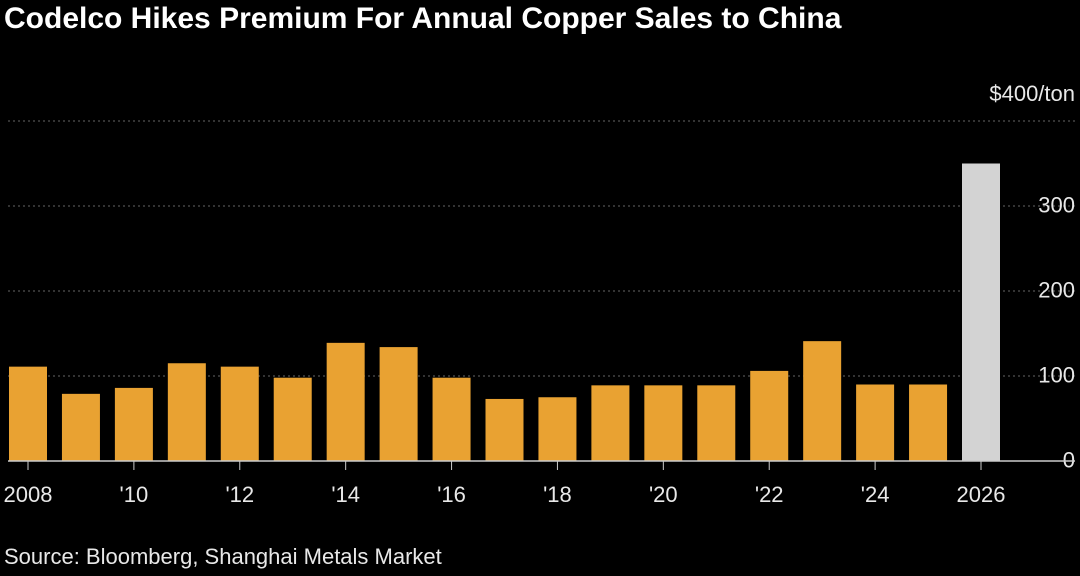 This screenshot has width=1080, height=576. I want to click on y-tick-label: 100, so click(1056, 374).